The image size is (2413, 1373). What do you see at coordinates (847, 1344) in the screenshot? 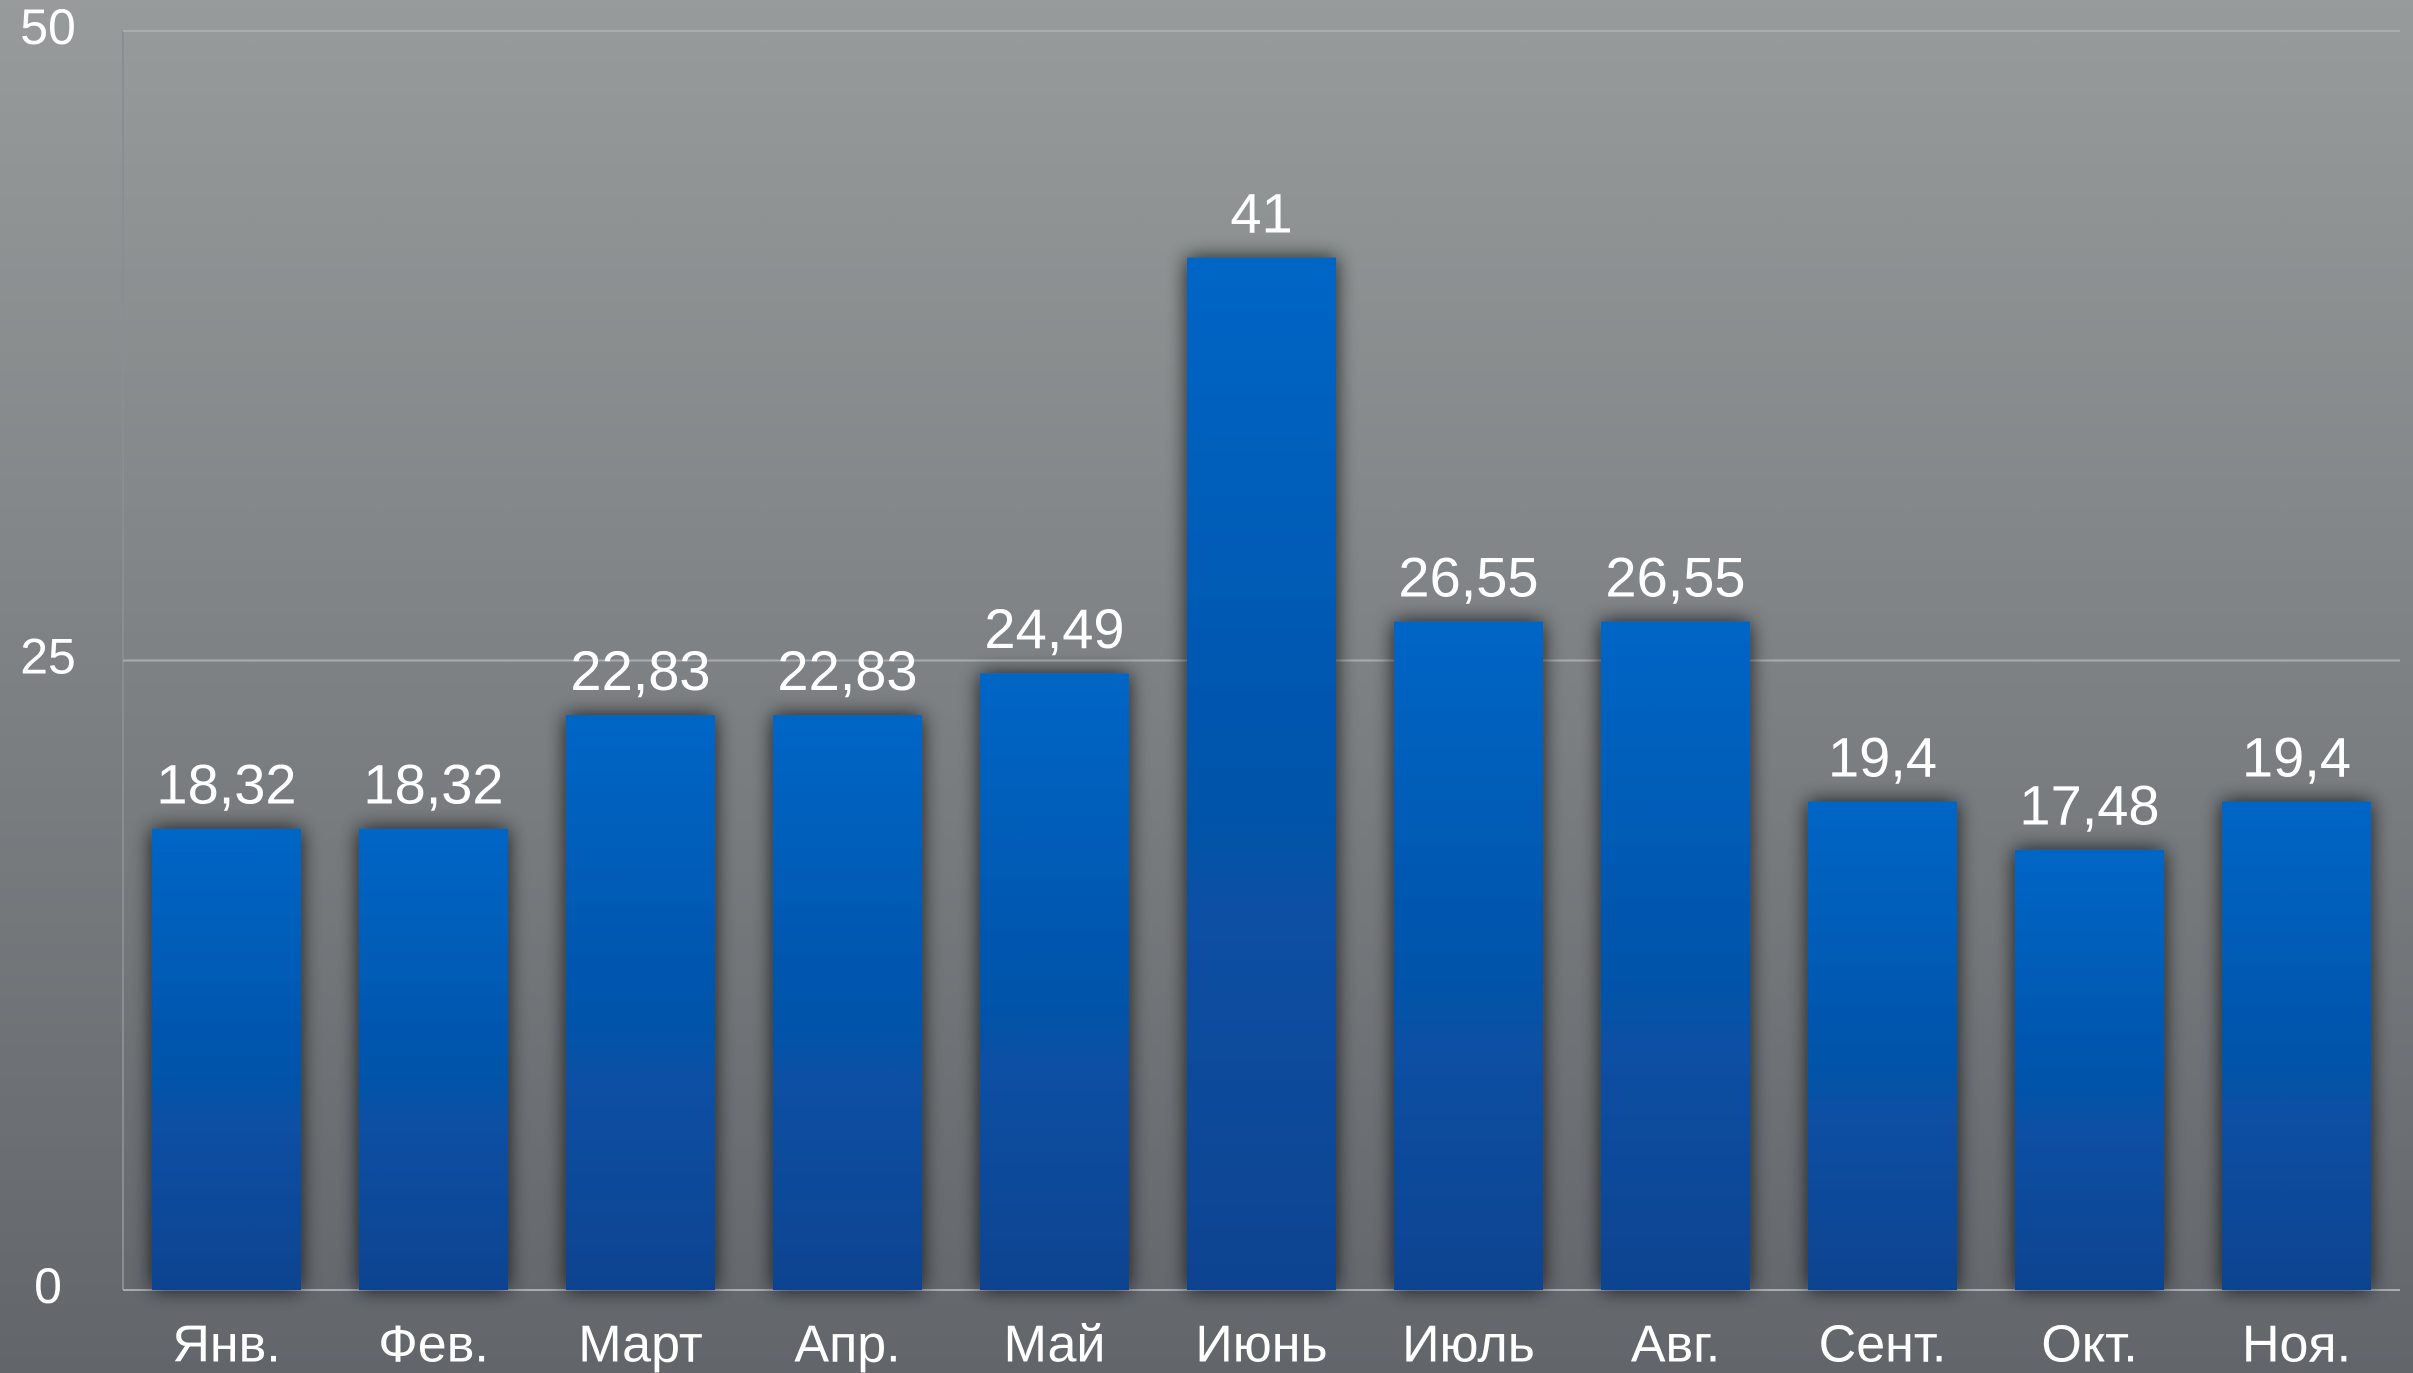
I see `x-tick-label: Апр.` at bounding box center [847, 1344].